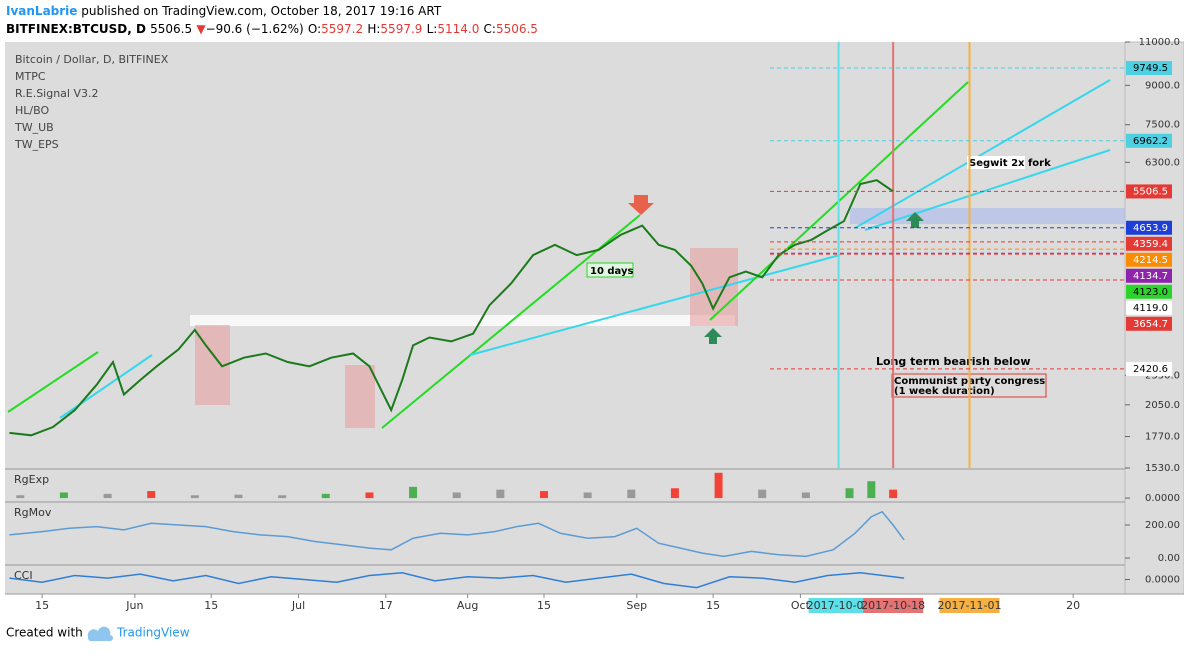  Describe the element at coordinates (610, 270) in the screenshot. I see `annotation-box` at that location.